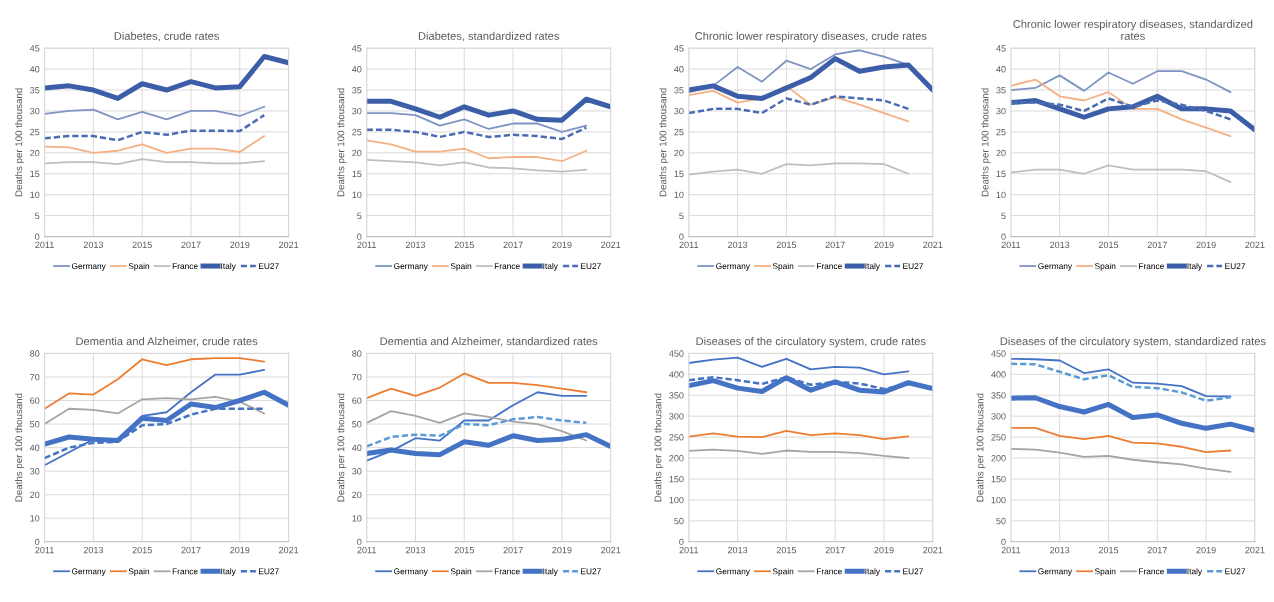  I want to click on x-tick-label: 2017, so click(513, 245).